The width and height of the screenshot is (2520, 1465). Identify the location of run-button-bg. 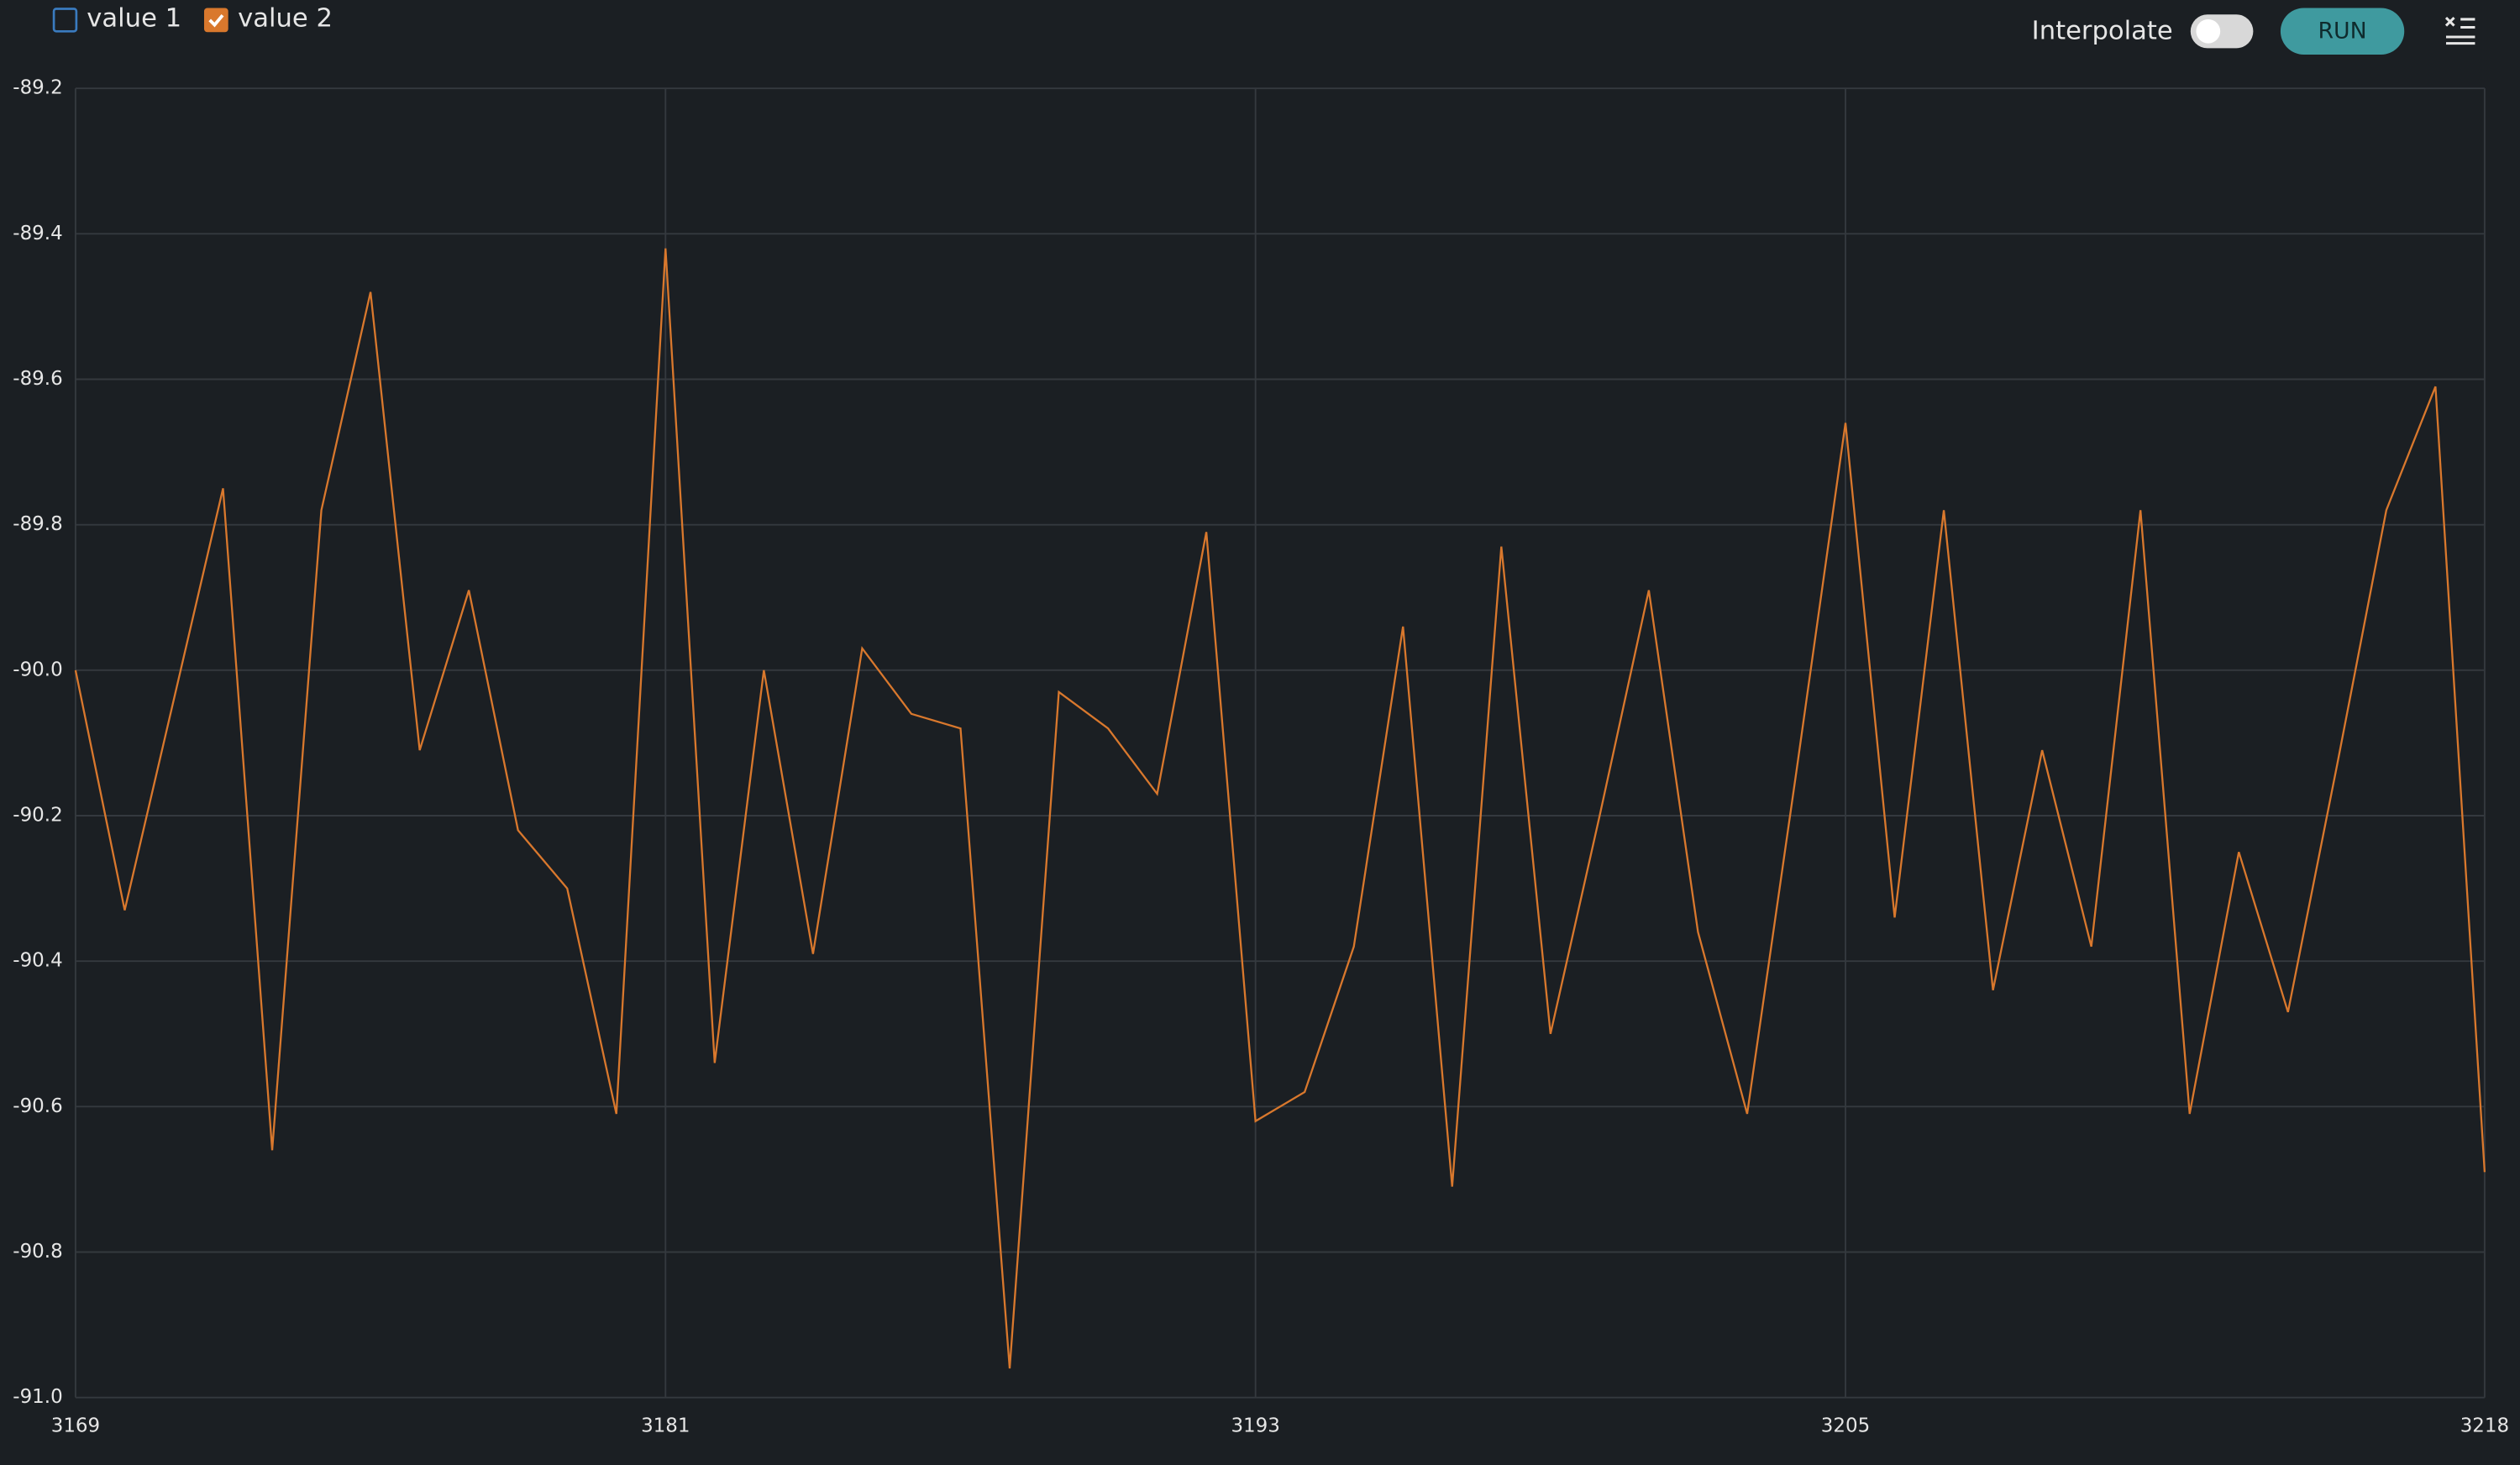
(2342, 31).